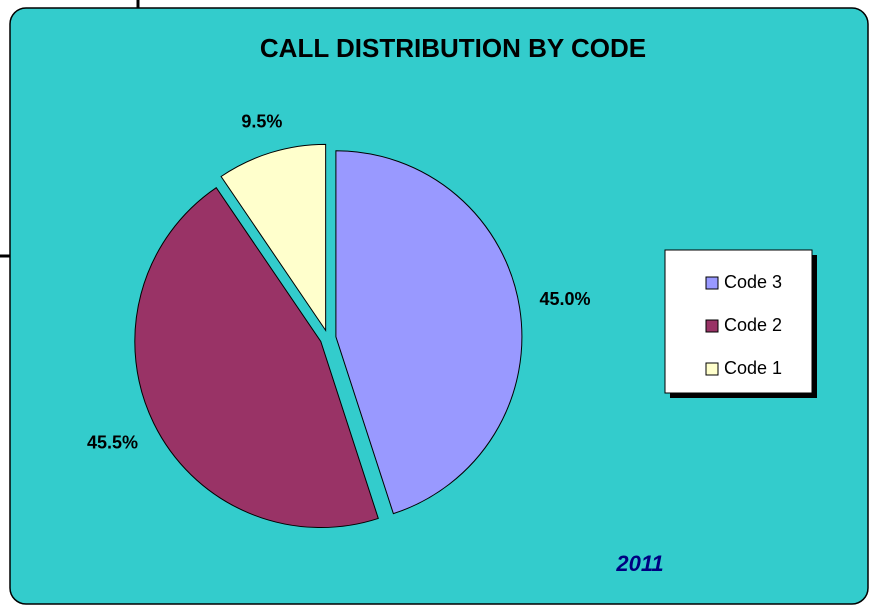  Describe the element at coordinates (753, 282) in the screenshot. I see `legend-label: Code 3` at that location.